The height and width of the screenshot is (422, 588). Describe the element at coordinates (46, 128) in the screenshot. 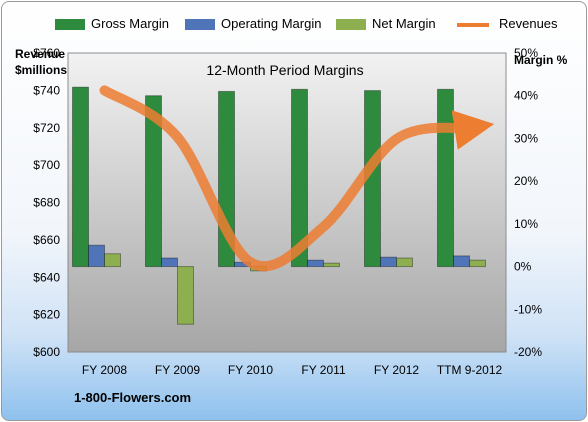

I see `left-tick-label: $720` at that location.